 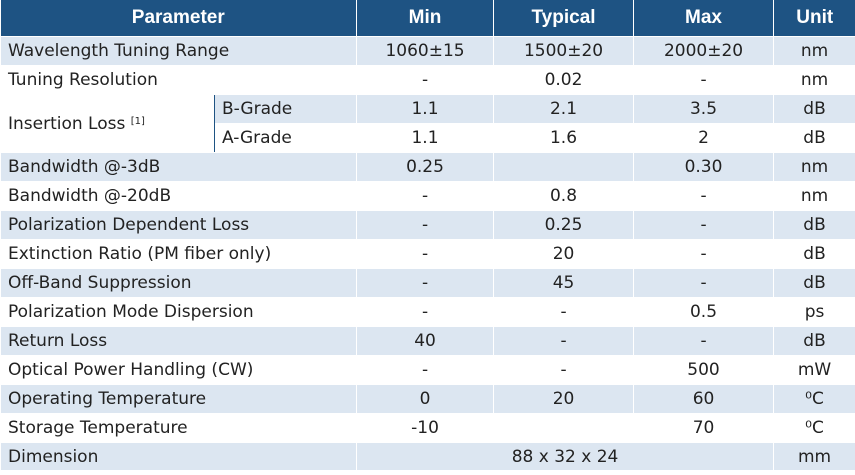 I want to click on max-cell: 2, so click(x=704, y=138).